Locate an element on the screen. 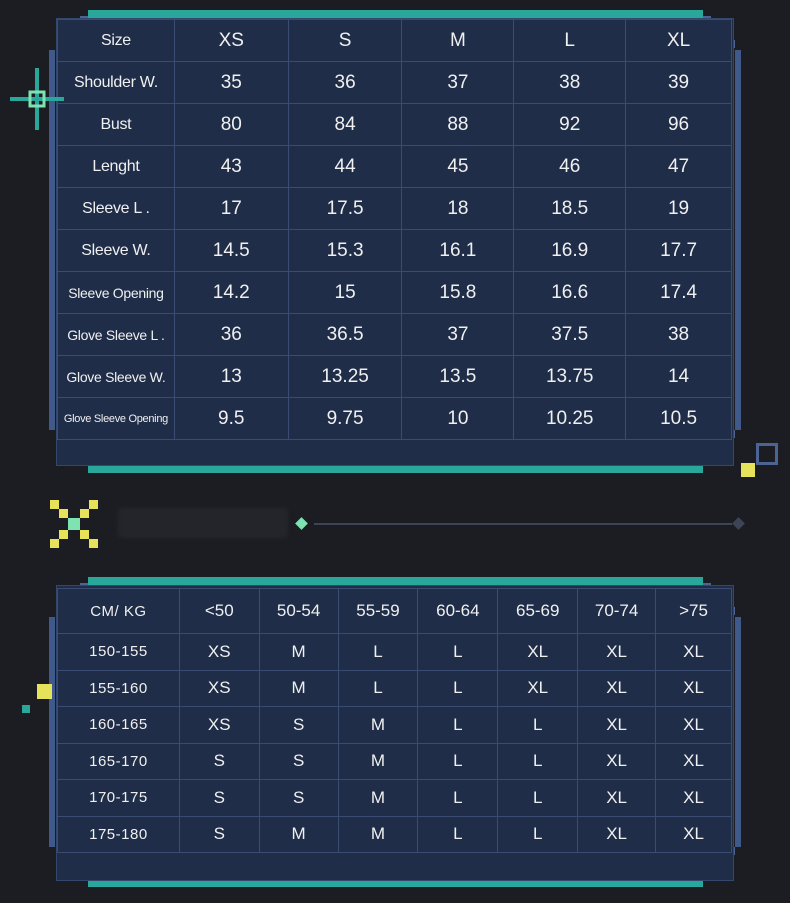 The height and width of the screenshot is (903, 790). table-cell: 38 is located at coordinates (570, 82).